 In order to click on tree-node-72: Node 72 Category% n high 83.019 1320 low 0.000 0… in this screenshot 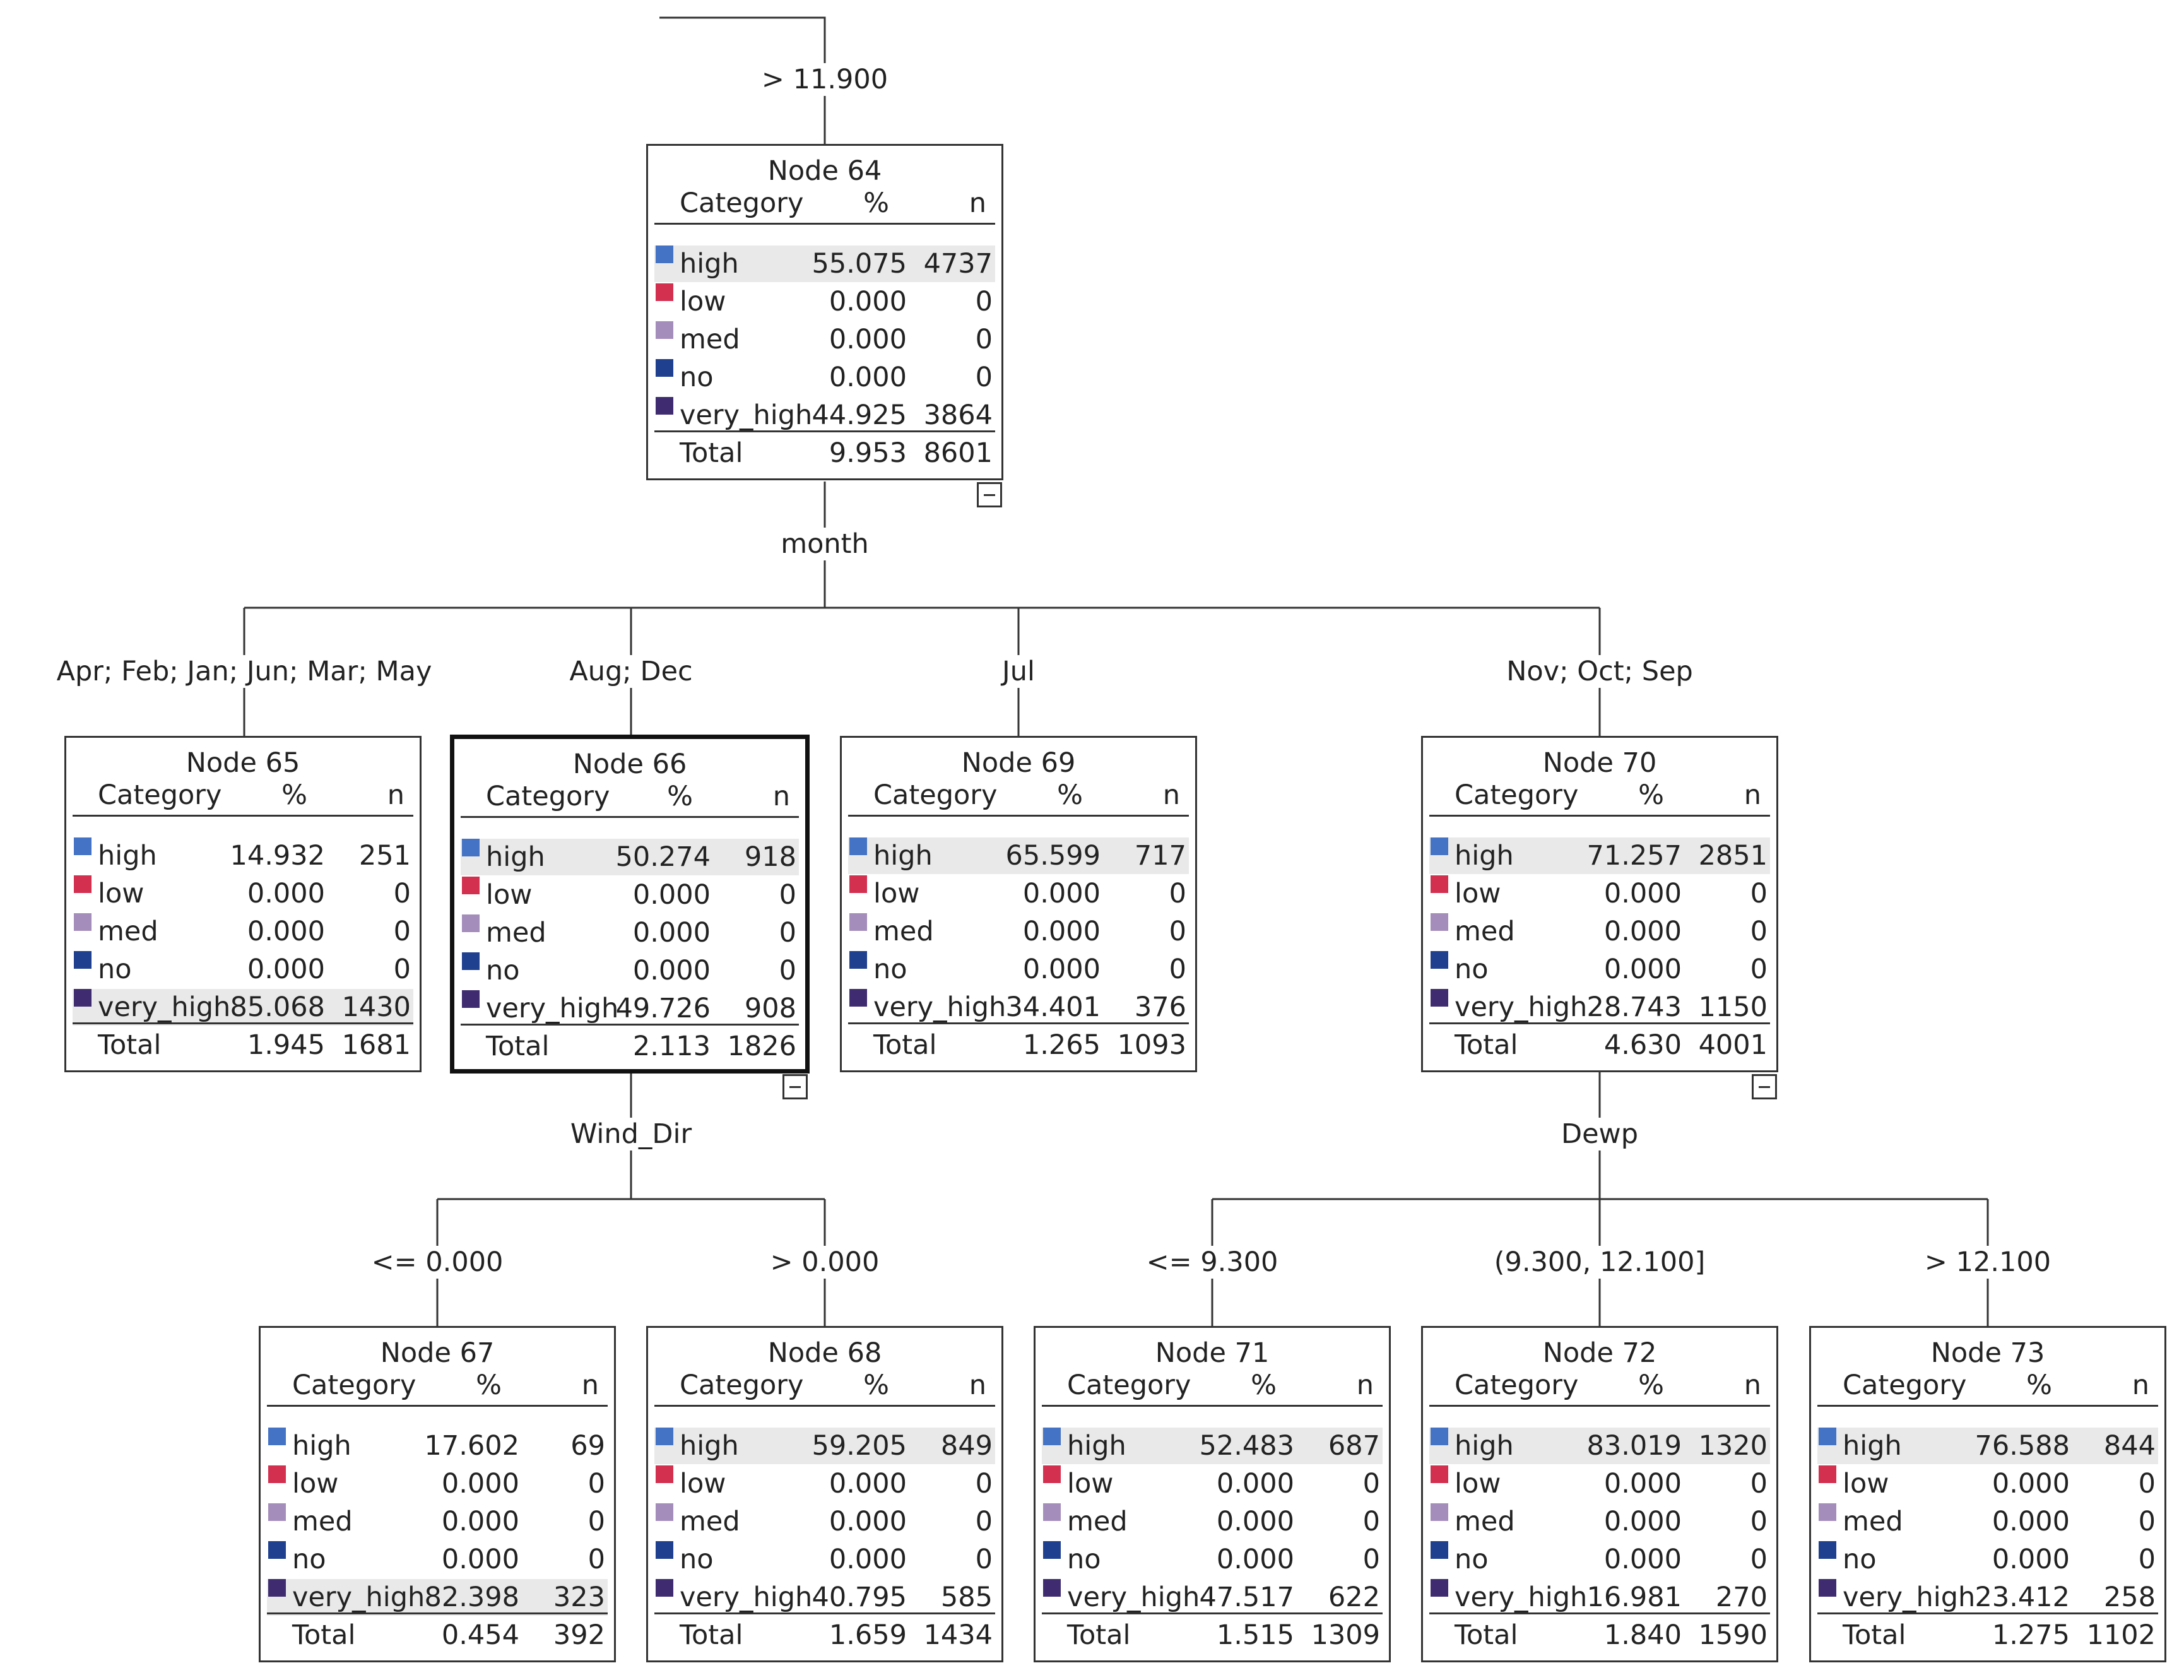, I will do `click(1599, 1494)`.